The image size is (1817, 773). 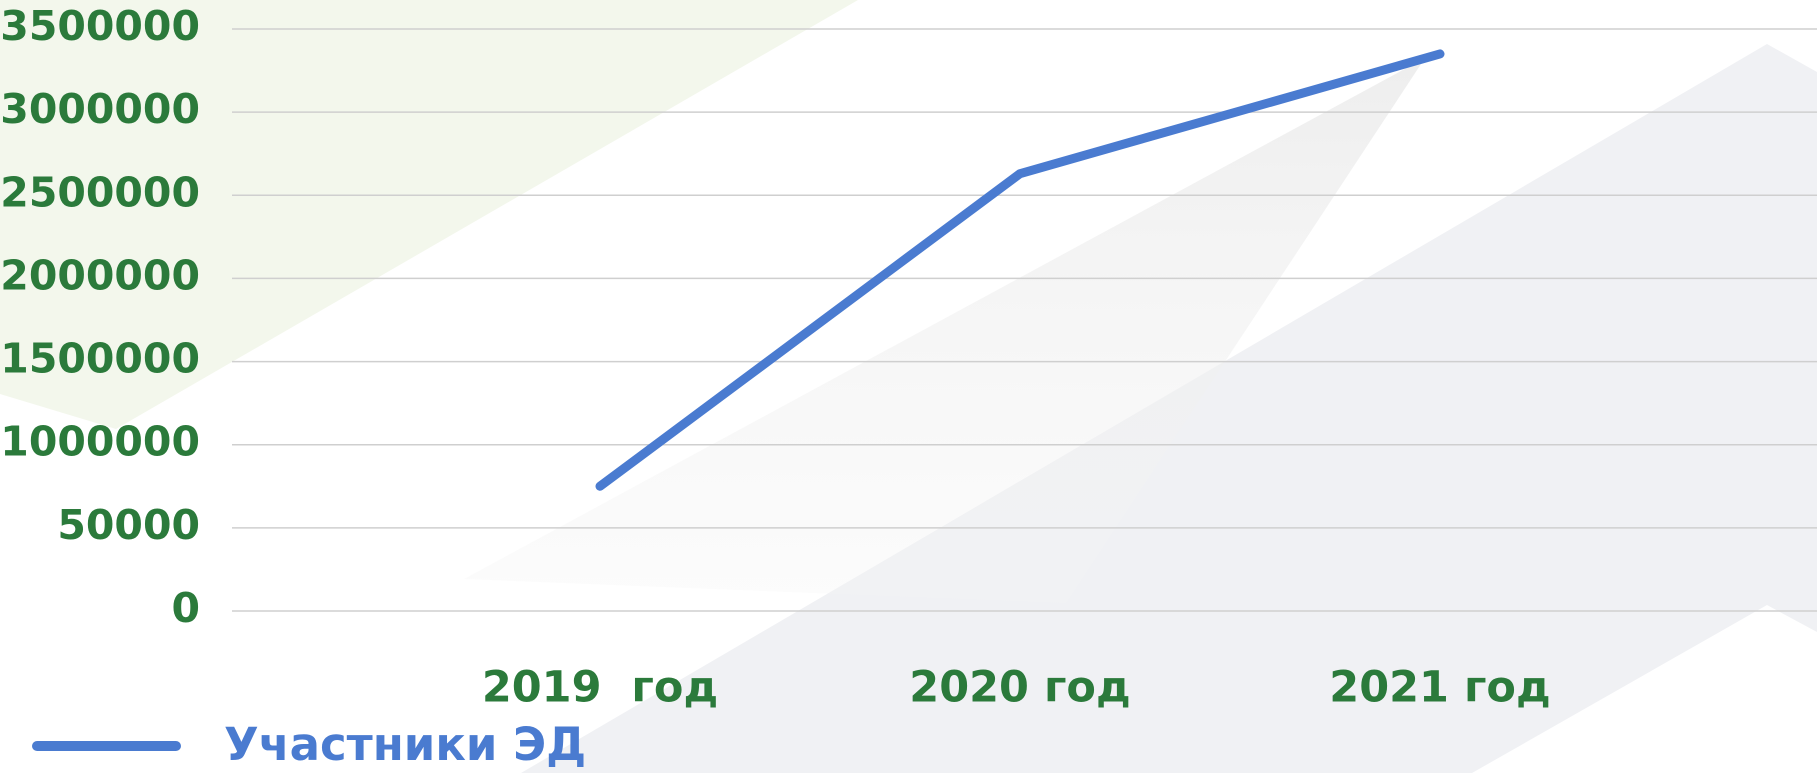 I want to click on y-tick-label: 50000, so click(x=128, y=525).